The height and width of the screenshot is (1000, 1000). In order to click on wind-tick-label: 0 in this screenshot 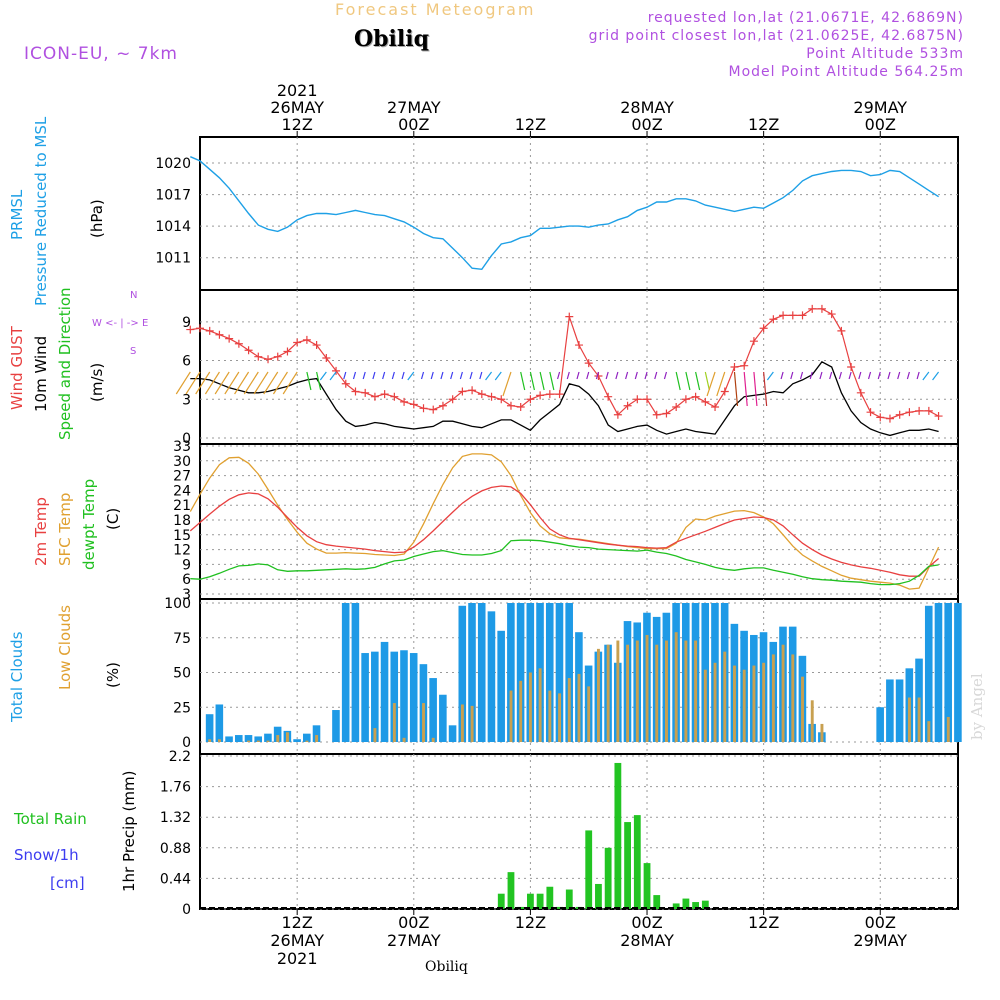, I will do `click(186, 439)`.